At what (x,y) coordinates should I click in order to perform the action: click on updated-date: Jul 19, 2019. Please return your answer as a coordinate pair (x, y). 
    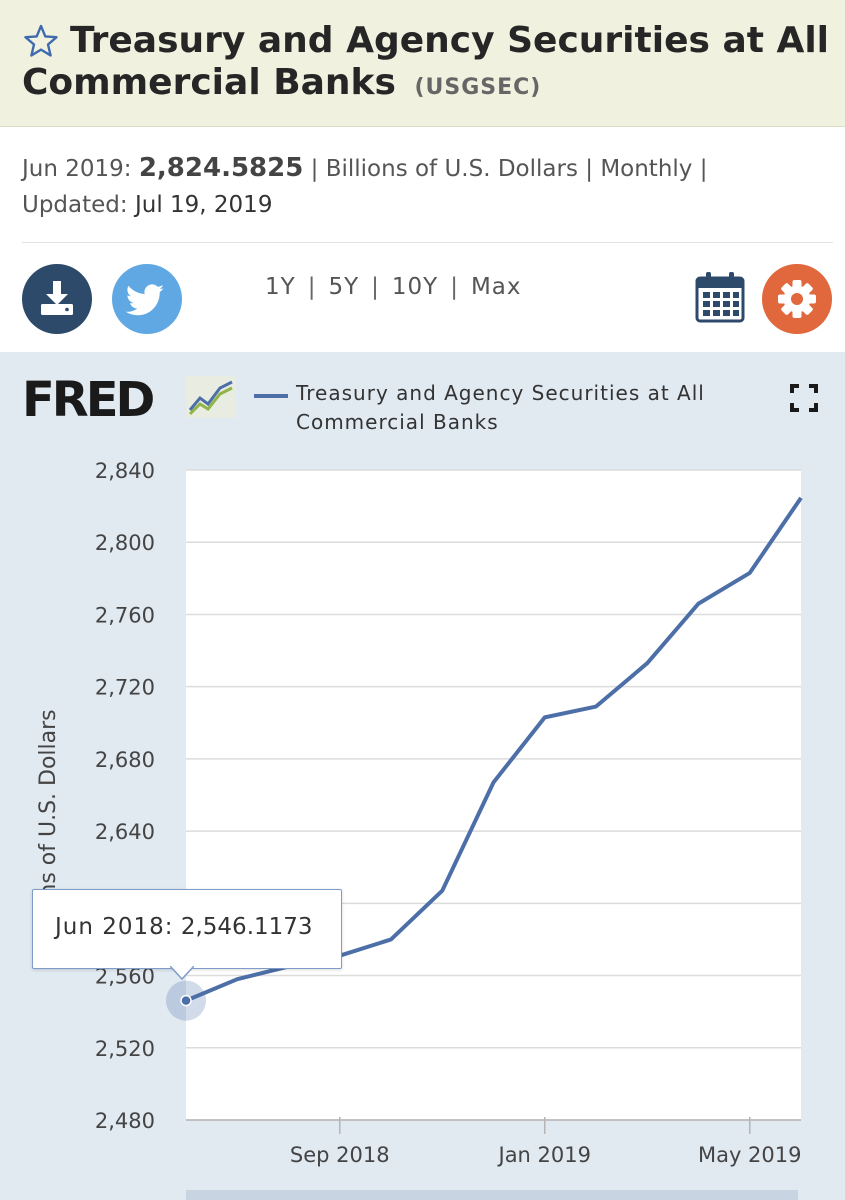
    Looking at the image, I should click on (203, 205).